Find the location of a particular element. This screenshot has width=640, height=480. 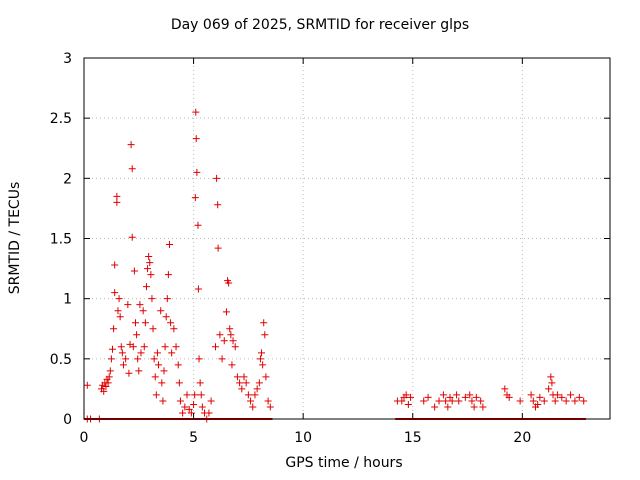

y-tick-label: 2 is located at coordinates (67, 179).